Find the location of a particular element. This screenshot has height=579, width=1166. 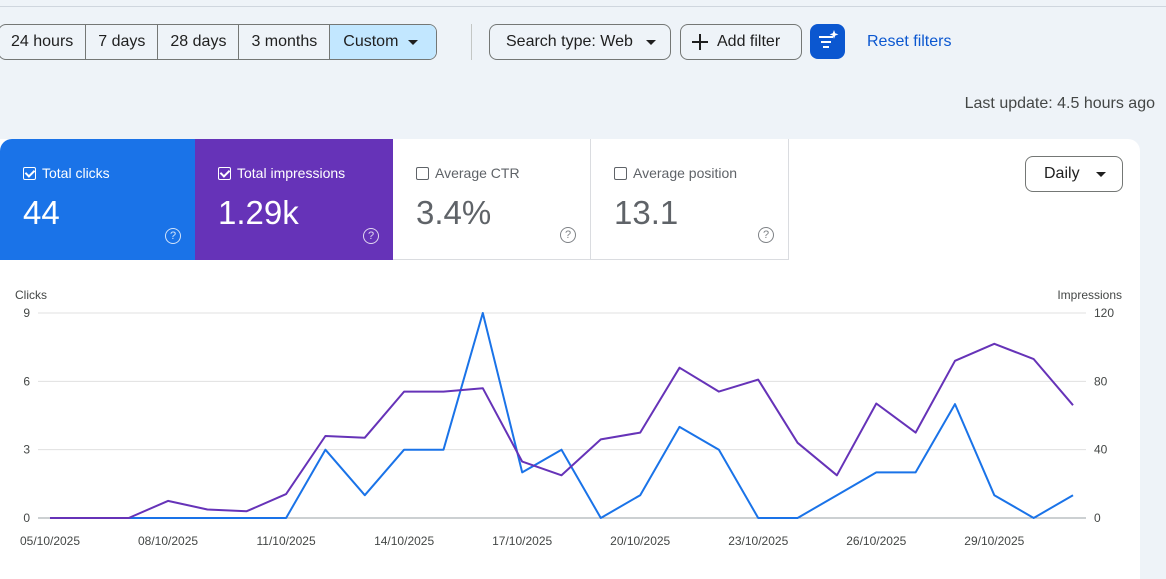

range-custom-label: Custom is located at coordinates (370, 42).